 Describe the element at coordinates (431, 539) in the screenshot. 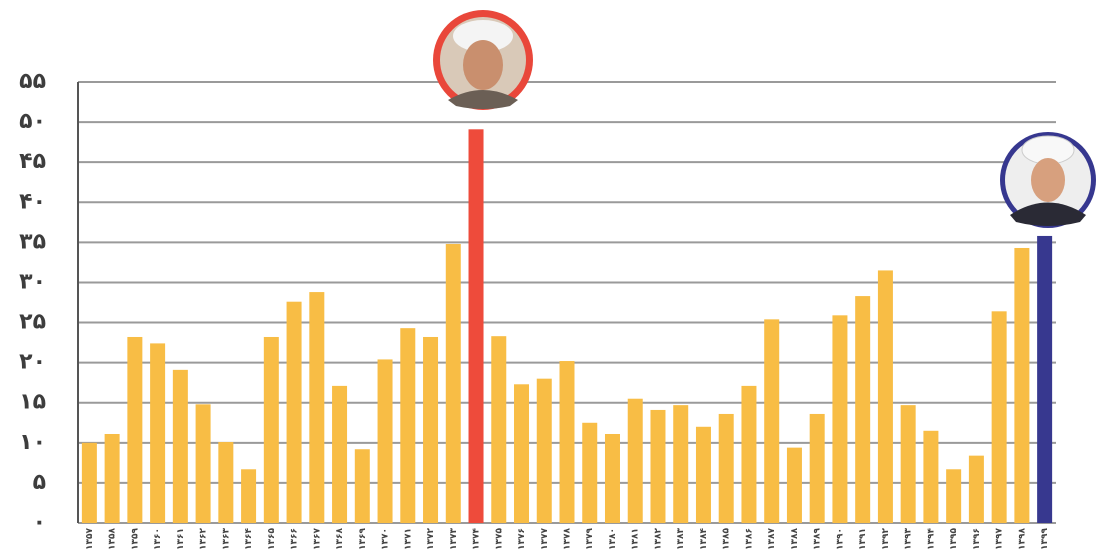

I see `x-tick-label: ۱۳۷۲` at that location.